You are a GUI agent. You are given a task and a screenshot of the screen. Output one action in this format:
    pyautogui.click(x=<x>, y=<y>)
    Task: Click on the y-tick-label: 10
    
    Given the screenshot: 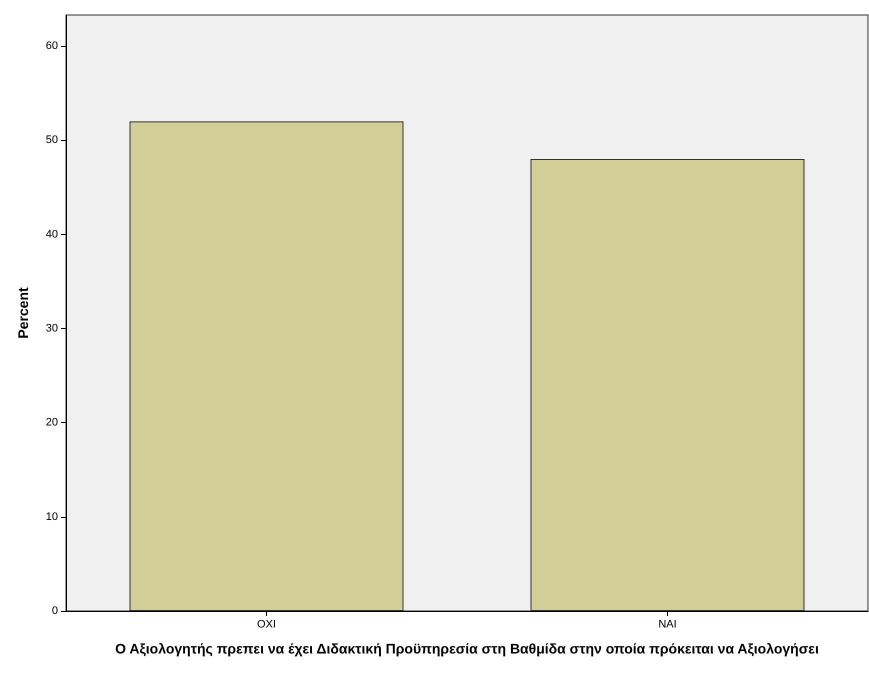 What is the action you would take?
    pyautogui.click(x=52, y=516)
    